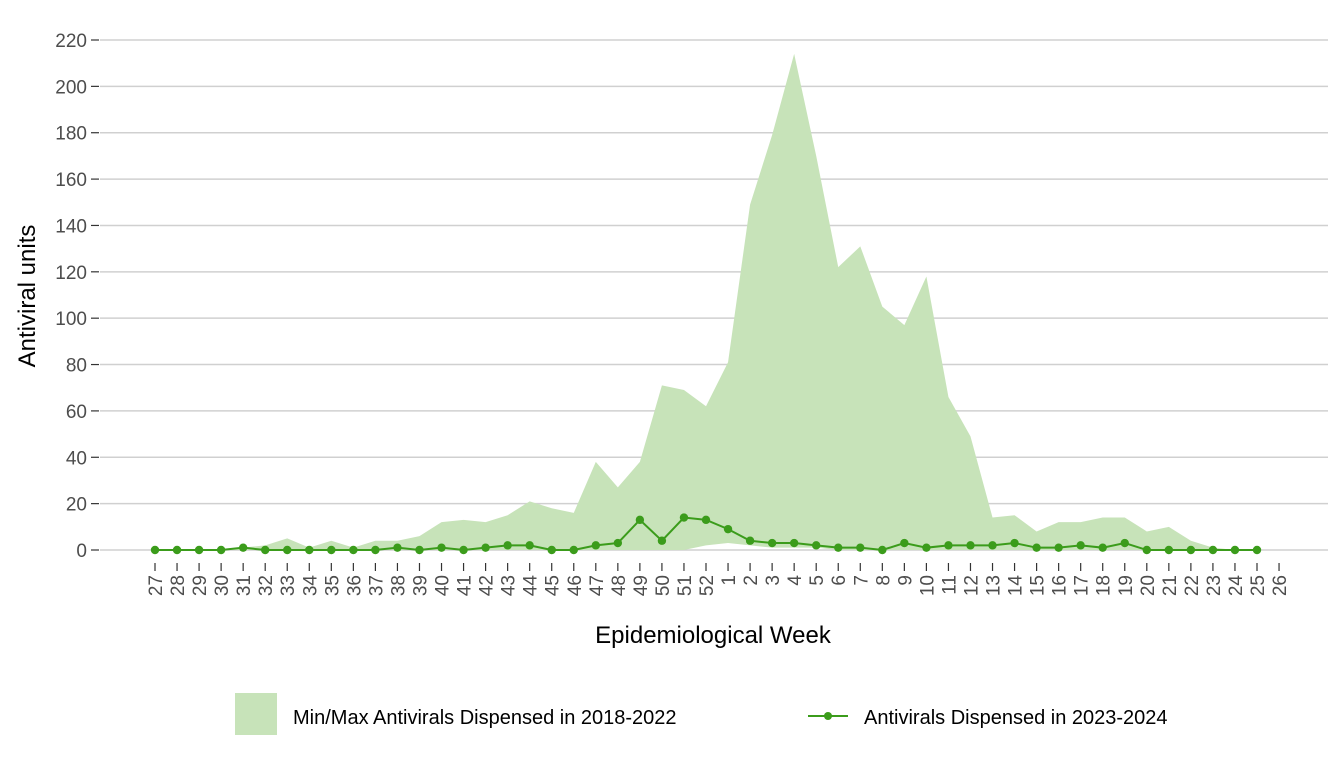  What do you see at coordinates (1280, 585) in the screenshot?
I see `x-tick-label: 26` at bounding box center [1280, 585].